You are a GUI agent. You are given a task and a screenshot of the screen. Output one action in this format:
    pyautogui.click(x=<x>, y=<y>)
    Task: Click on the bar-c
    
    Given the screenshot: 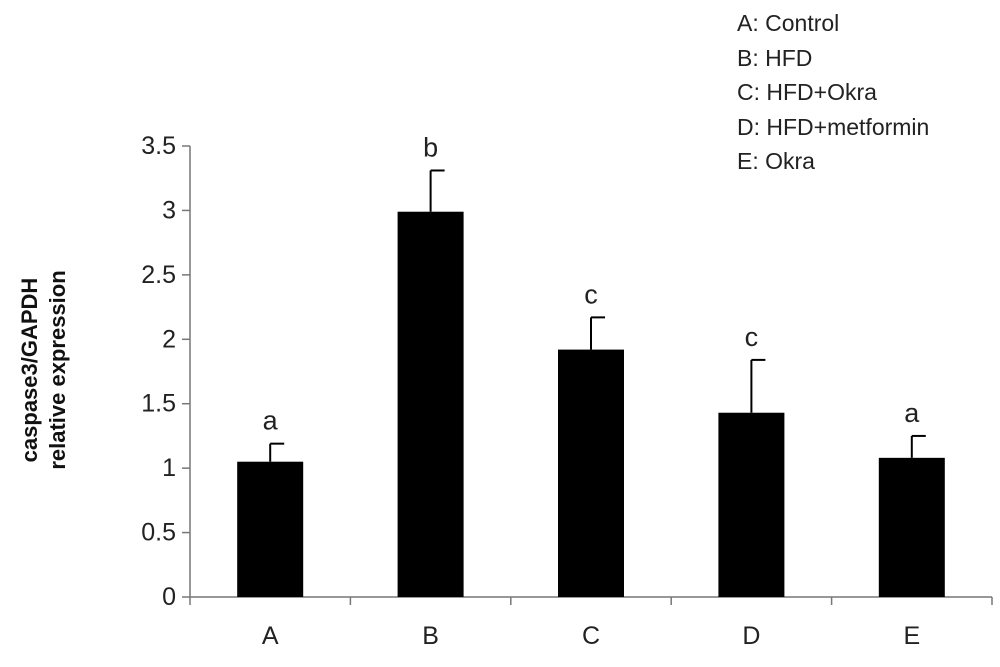 What is the action you would take?
    pyautogui.click(x=591, y=473)
    